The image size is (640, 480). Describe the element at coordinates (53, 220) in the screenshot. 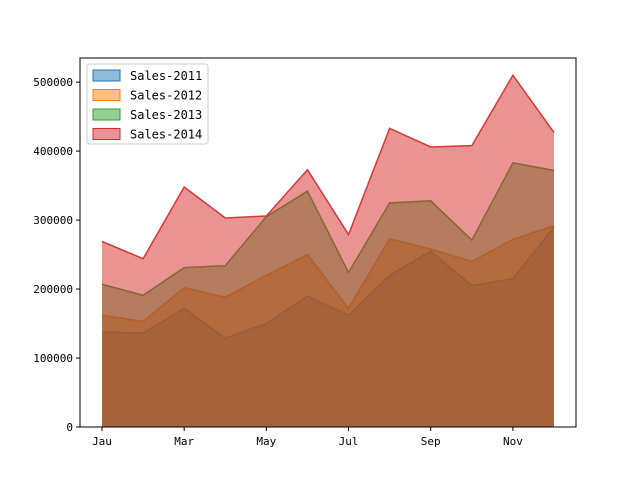

I see `y-tick-label: 300000` at that location.